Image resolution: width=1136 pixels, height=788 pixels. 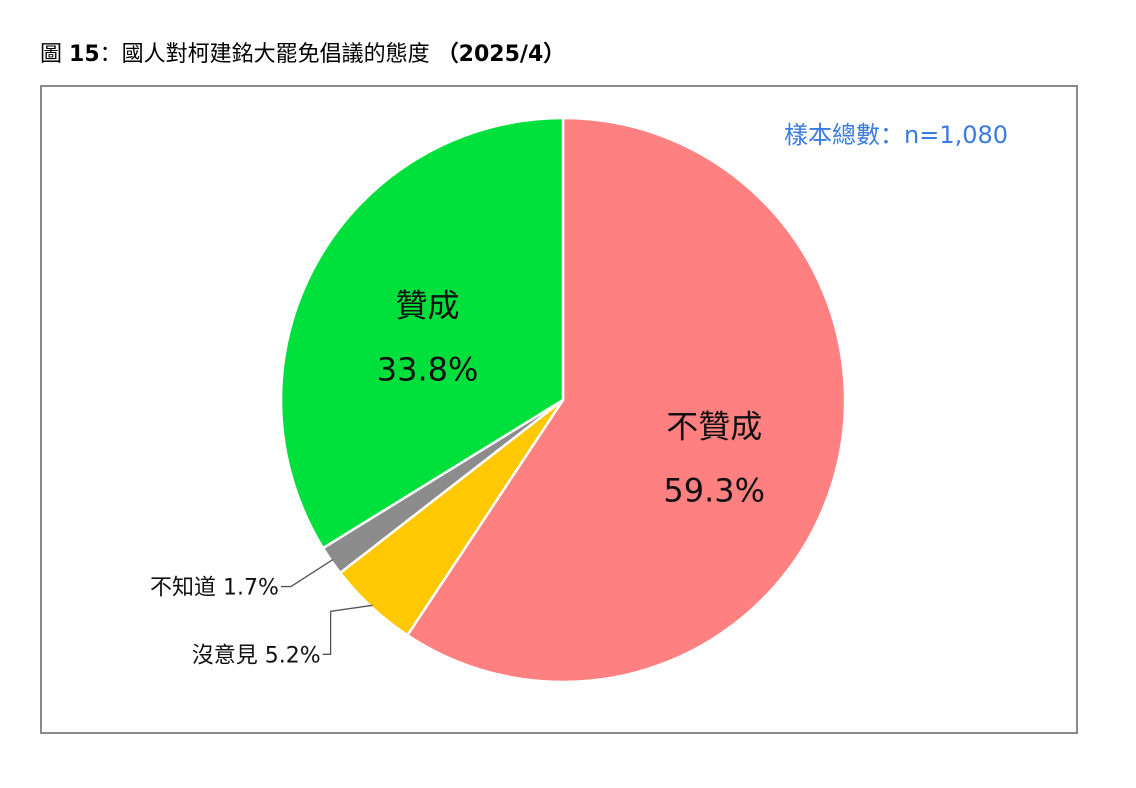 What do you see at coordinates (84, 54) in the screenshot?
I see `figure-title-number: 15` at bounding box center [84, 54].